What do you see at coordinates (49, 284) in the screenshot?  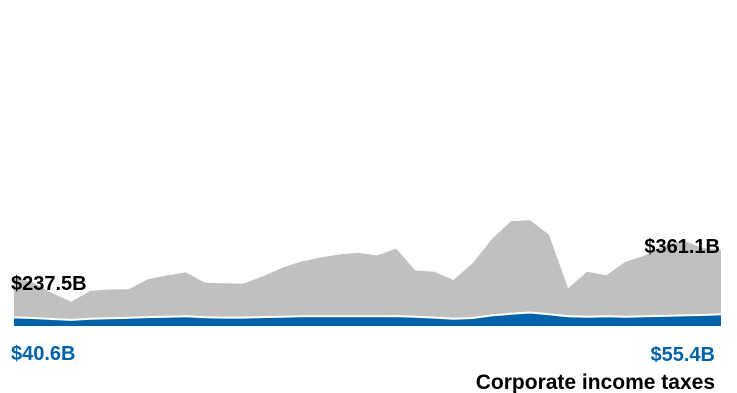 I see `total-first-value-label: $237.5B` at bounding box center [49, 284].